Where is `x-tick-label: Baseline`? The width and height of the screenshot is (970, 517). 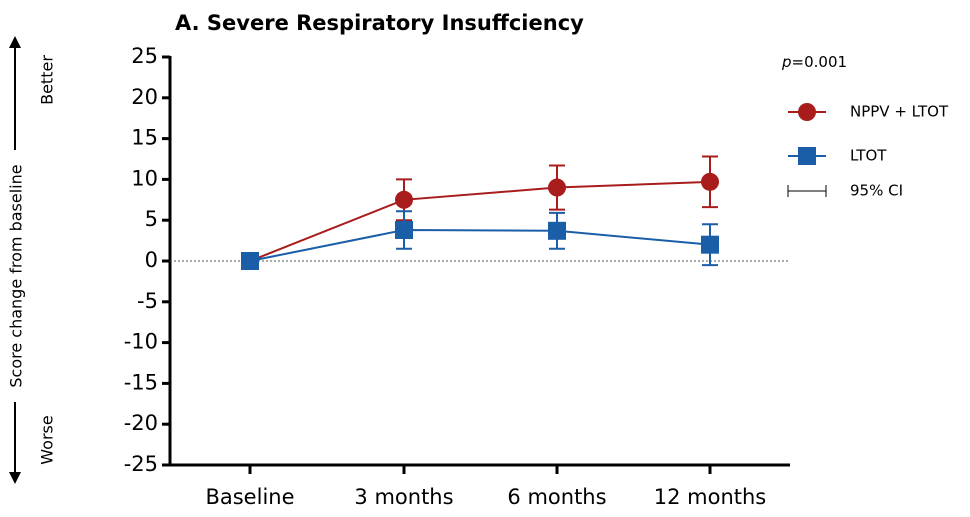
x-tick-label: Baseline is located at coordinates (249, 497).